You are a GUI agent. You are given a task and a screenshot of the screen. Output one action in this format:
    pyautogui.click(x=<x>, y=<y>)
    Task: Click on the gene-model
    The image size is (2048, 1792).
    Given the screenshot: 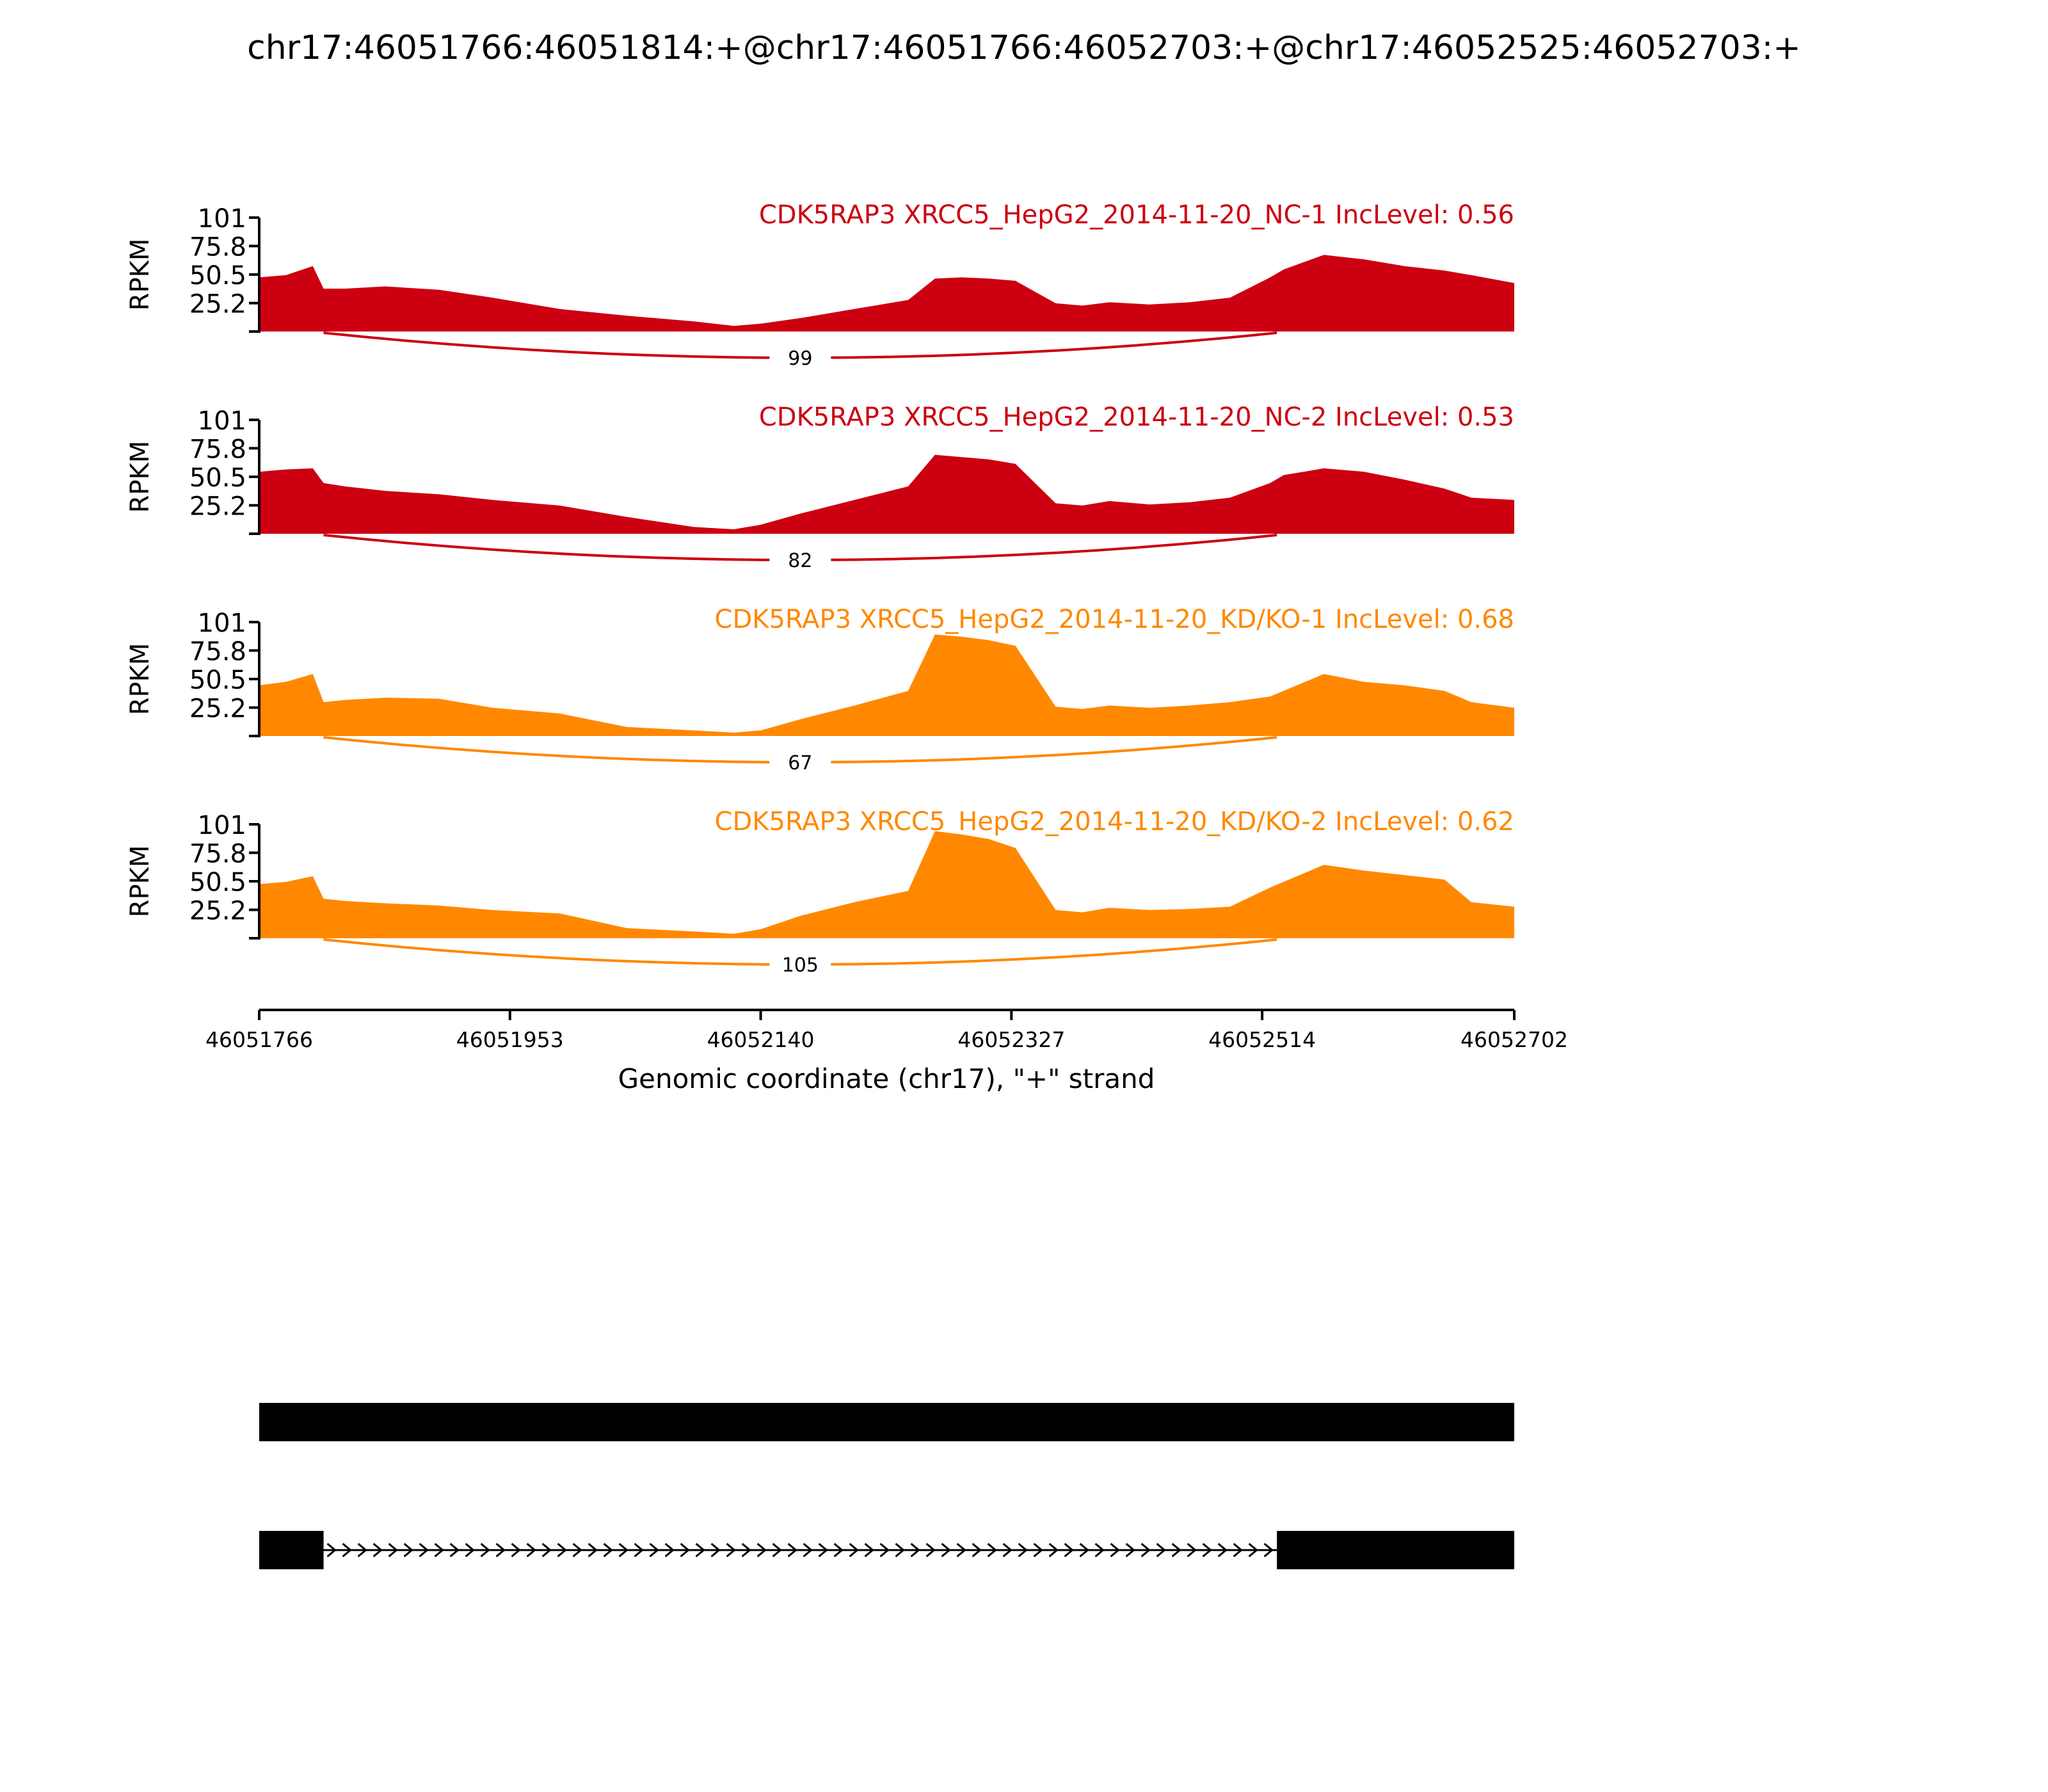 What is the action you would take?
    pyautogui.click(x=886, y=1486)
    